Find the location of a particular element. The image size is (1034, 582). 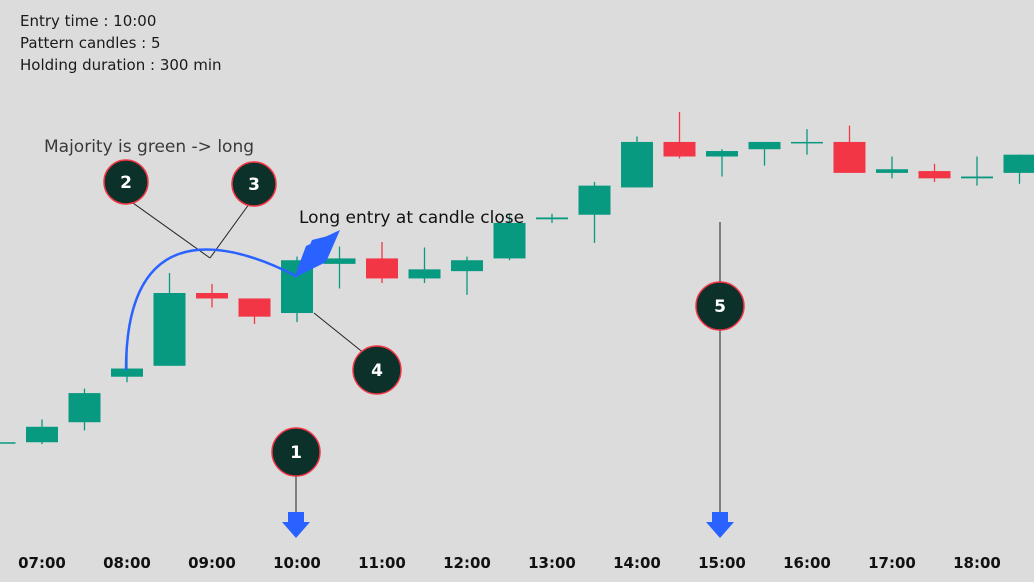

entry-time-label: Entry time : 10:00 is located at coordinates (88, 21).